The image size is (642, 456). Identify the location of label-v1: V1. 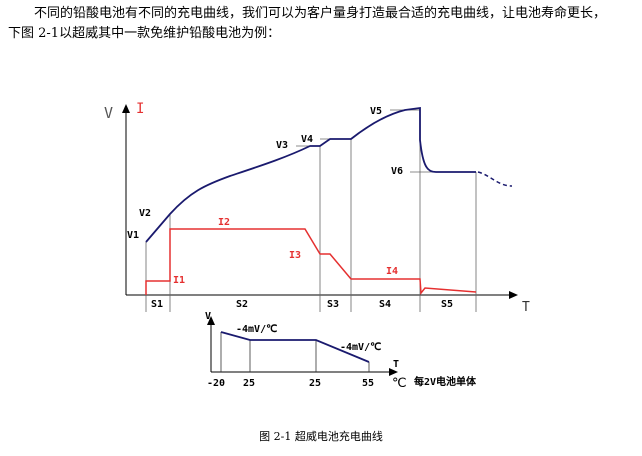
(133, 235).